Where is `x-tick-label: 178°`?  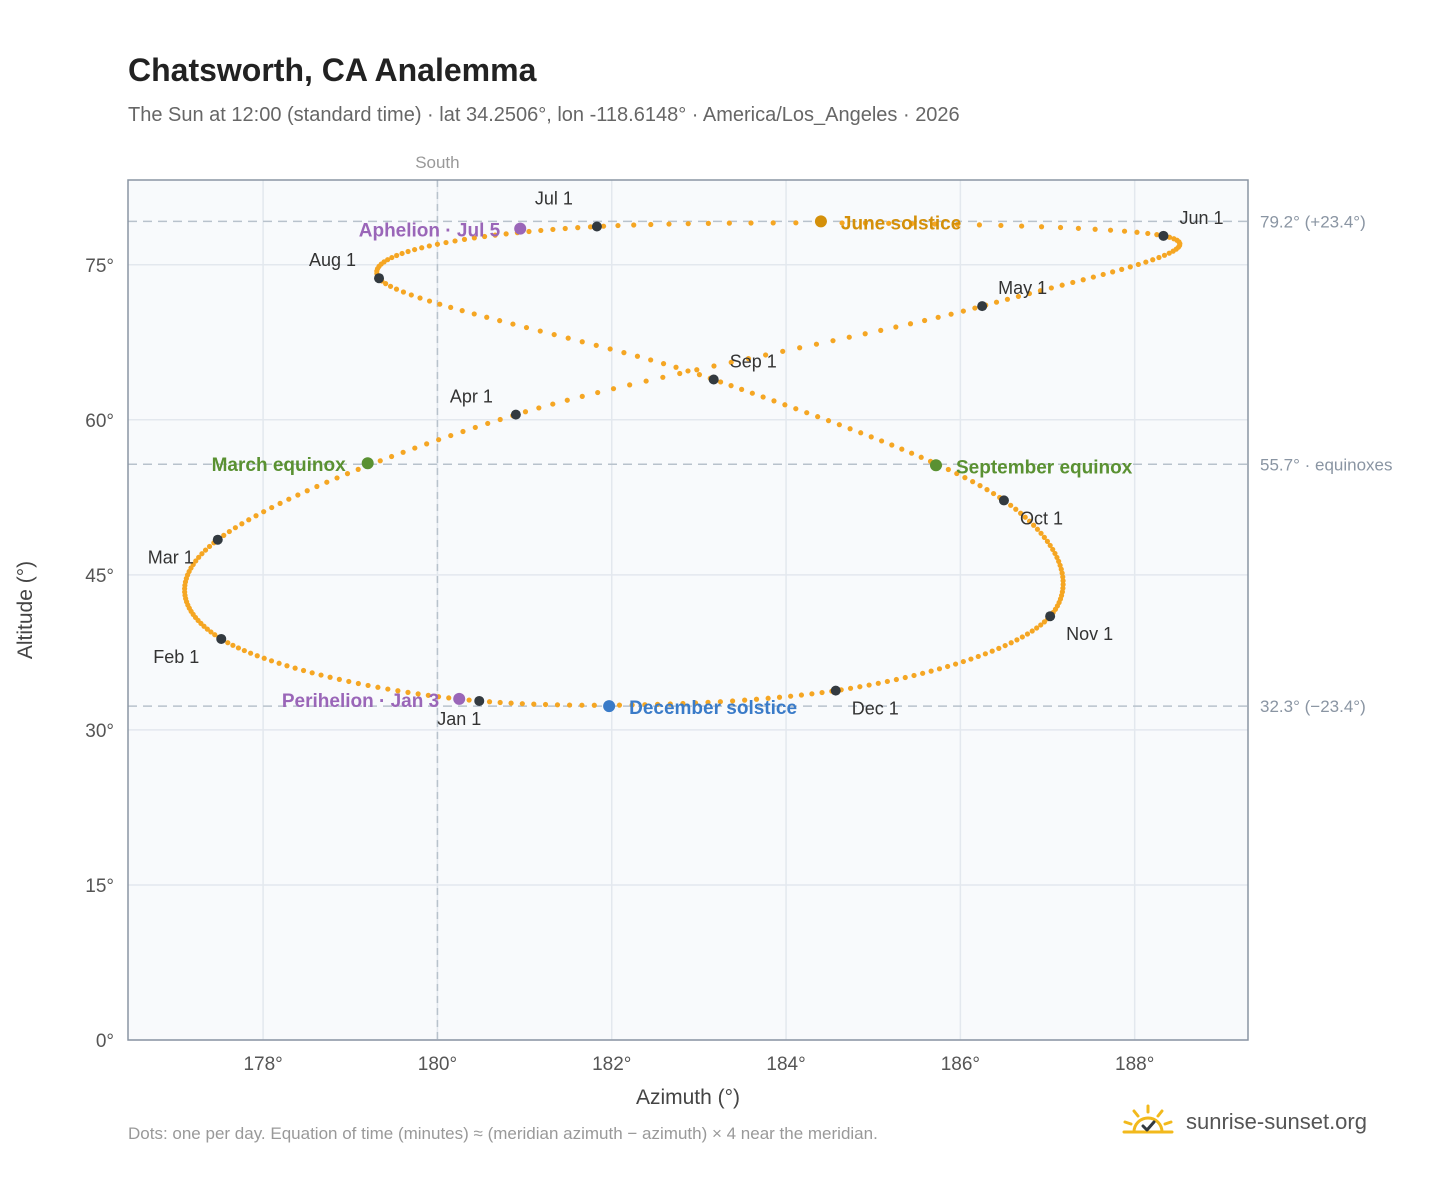 x-tick-label: 178° is located at coordinates (262, 1064).